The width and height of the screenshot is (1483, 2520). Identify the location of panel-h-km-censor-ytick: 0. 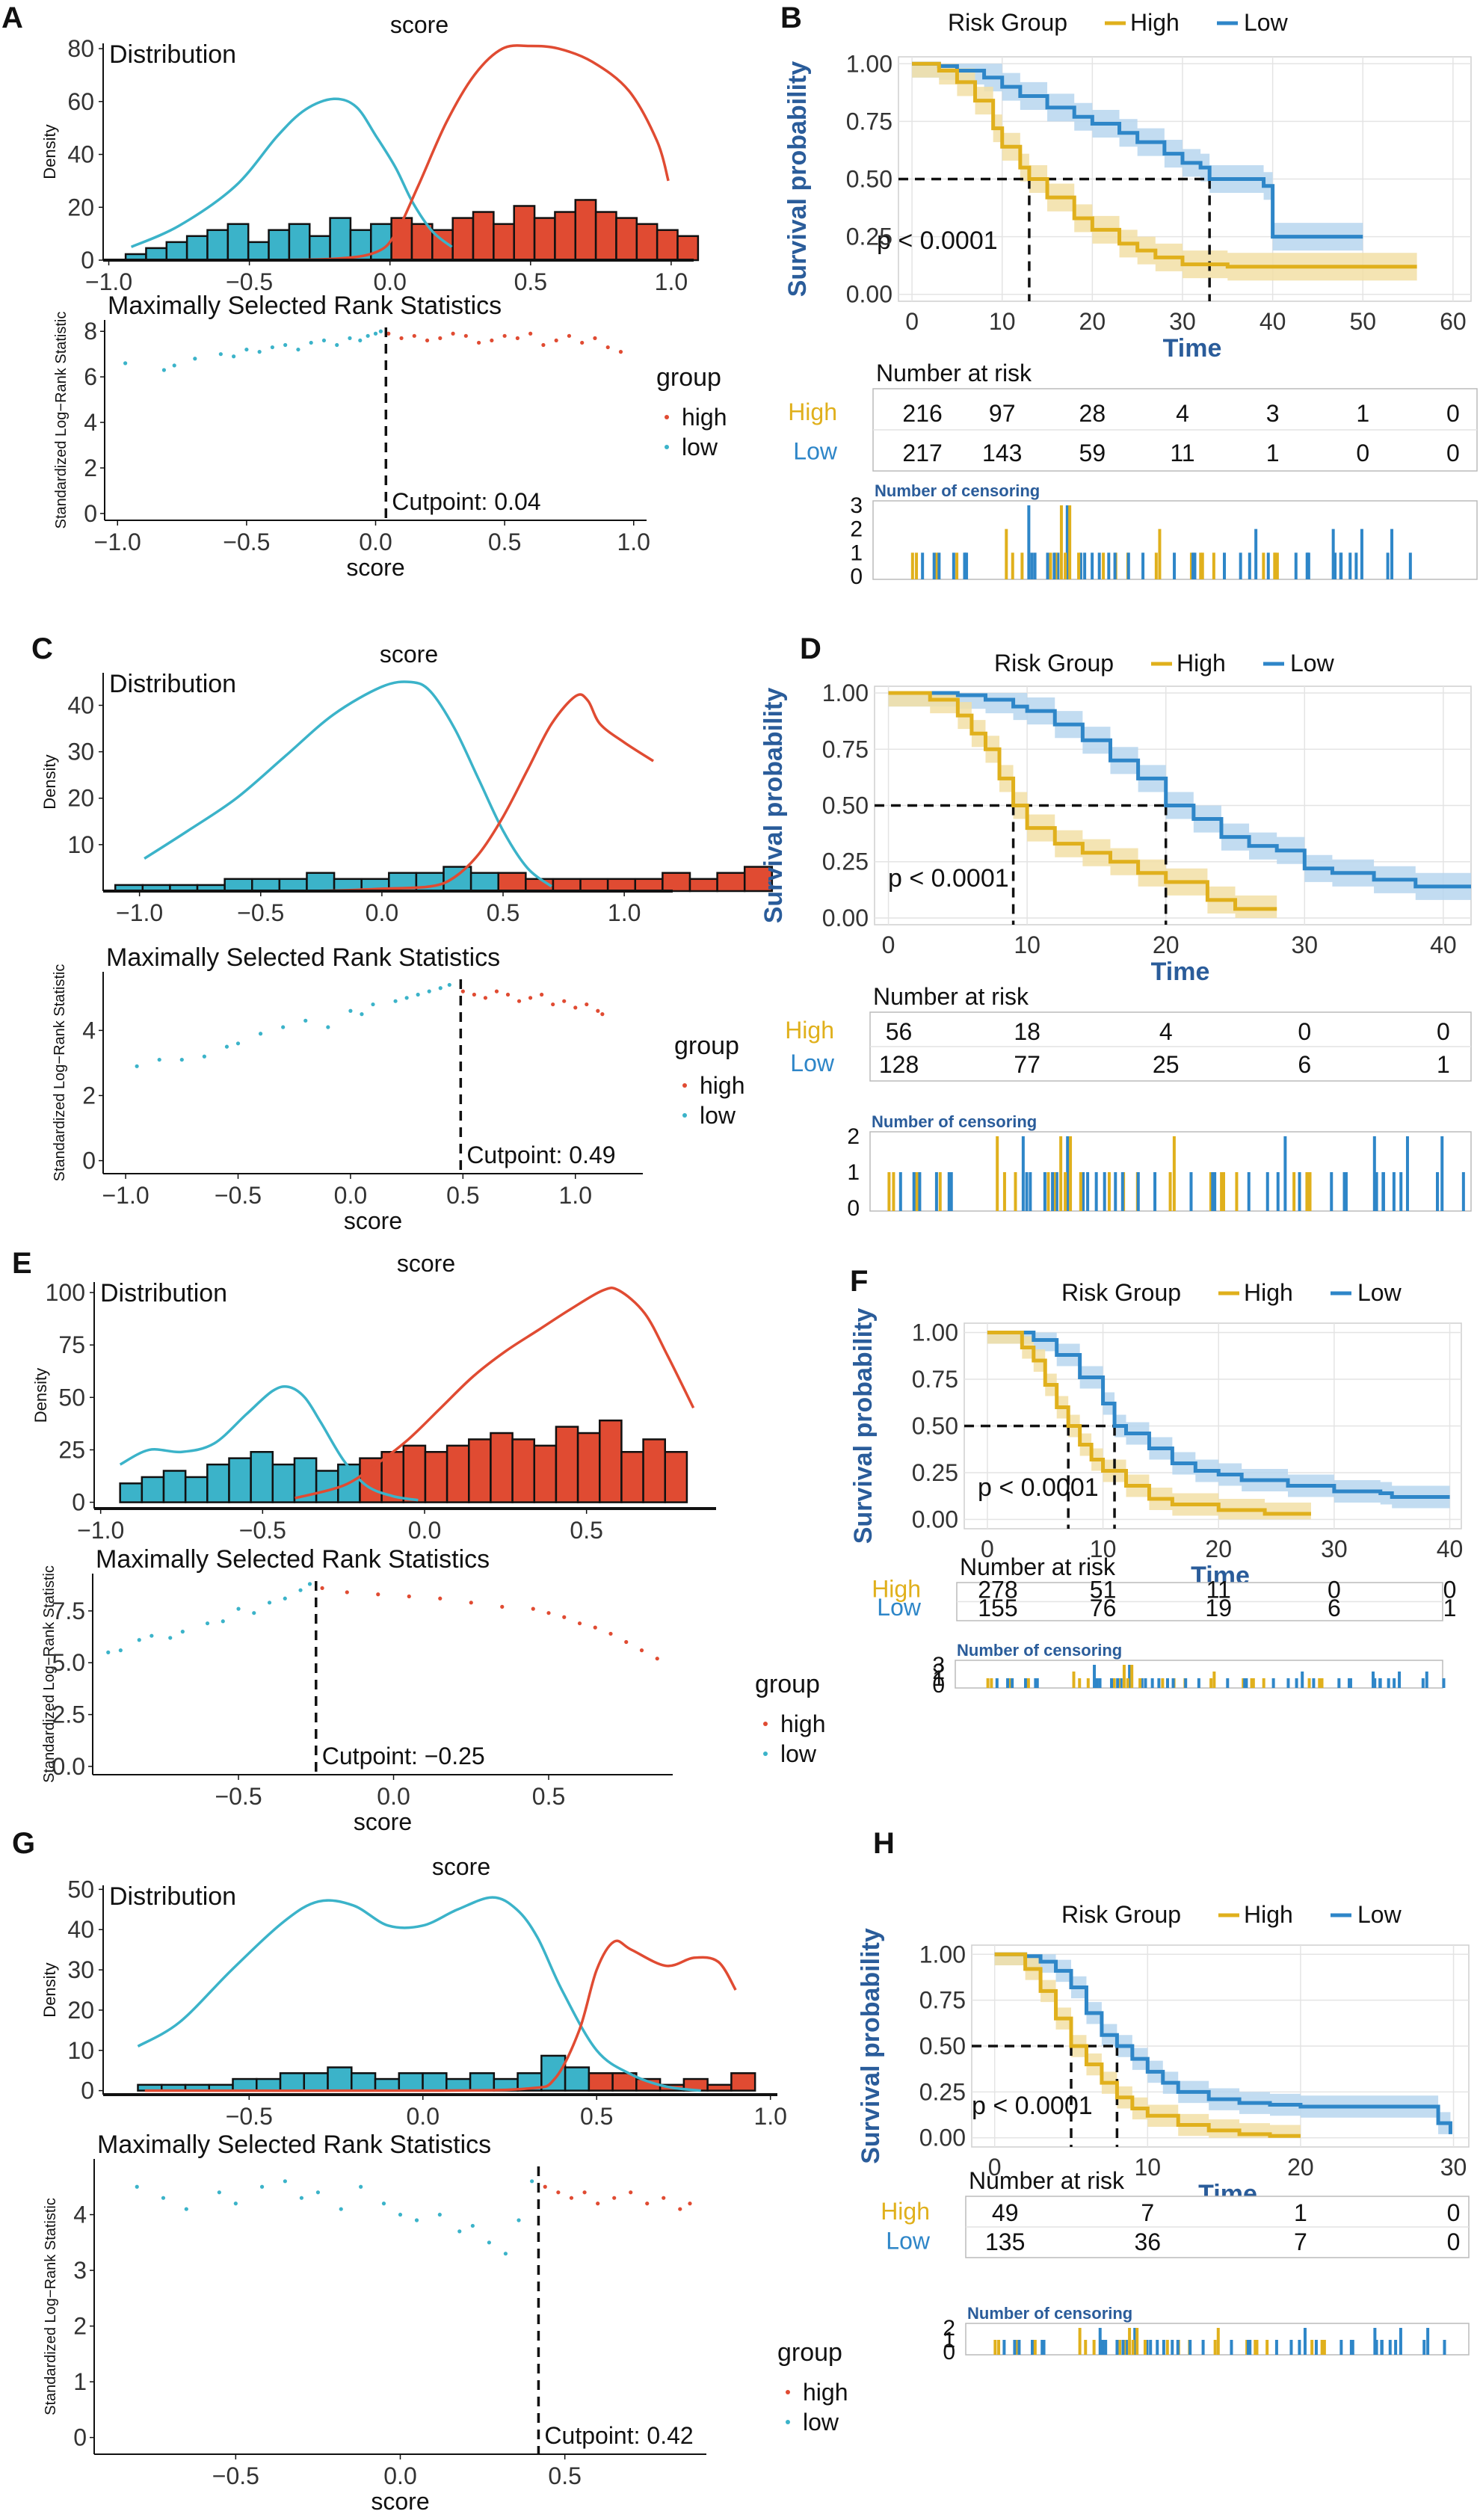
(949, 2352).